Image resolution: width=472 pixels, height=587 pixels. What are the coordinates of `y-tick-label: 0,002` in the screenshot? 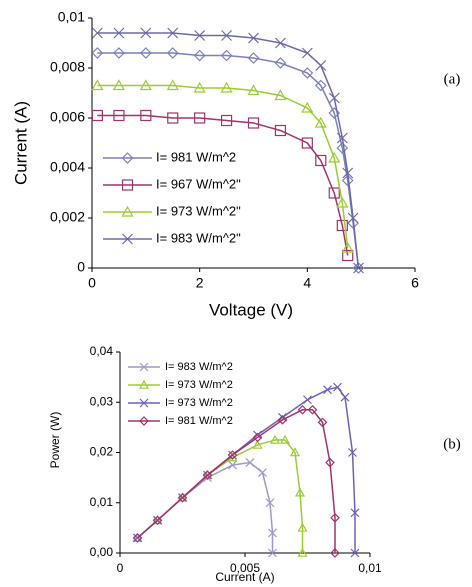 It's located at (67, 217).